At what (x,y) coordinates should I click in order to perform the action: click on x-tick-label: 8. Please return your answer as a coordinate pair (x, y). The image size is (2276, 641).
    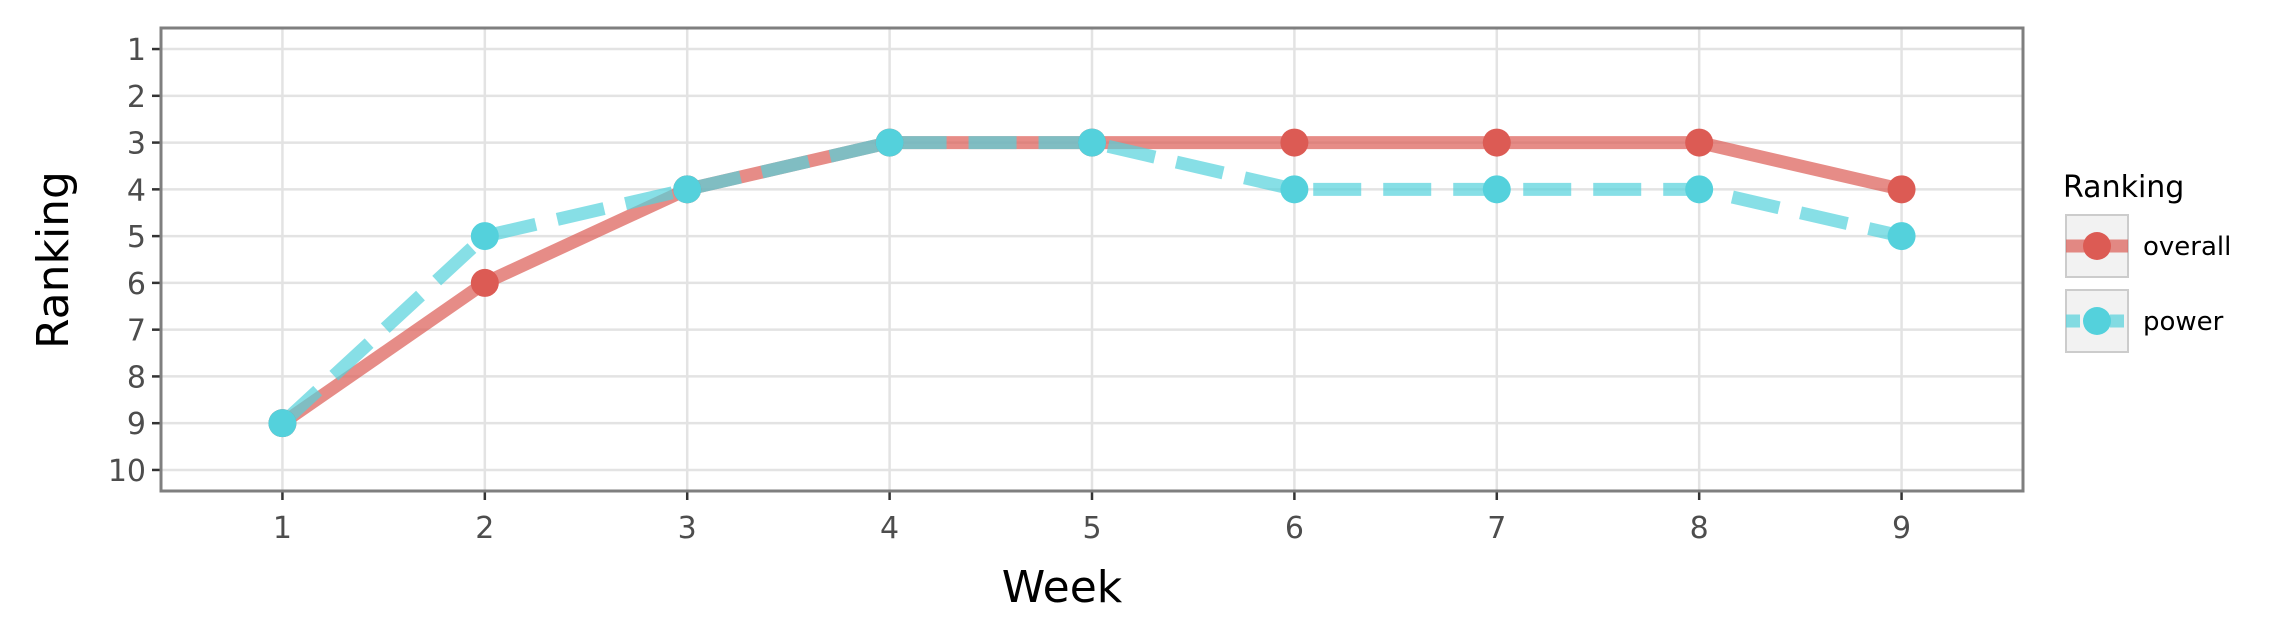
    Looking at the image, I should click on (1699, 528).